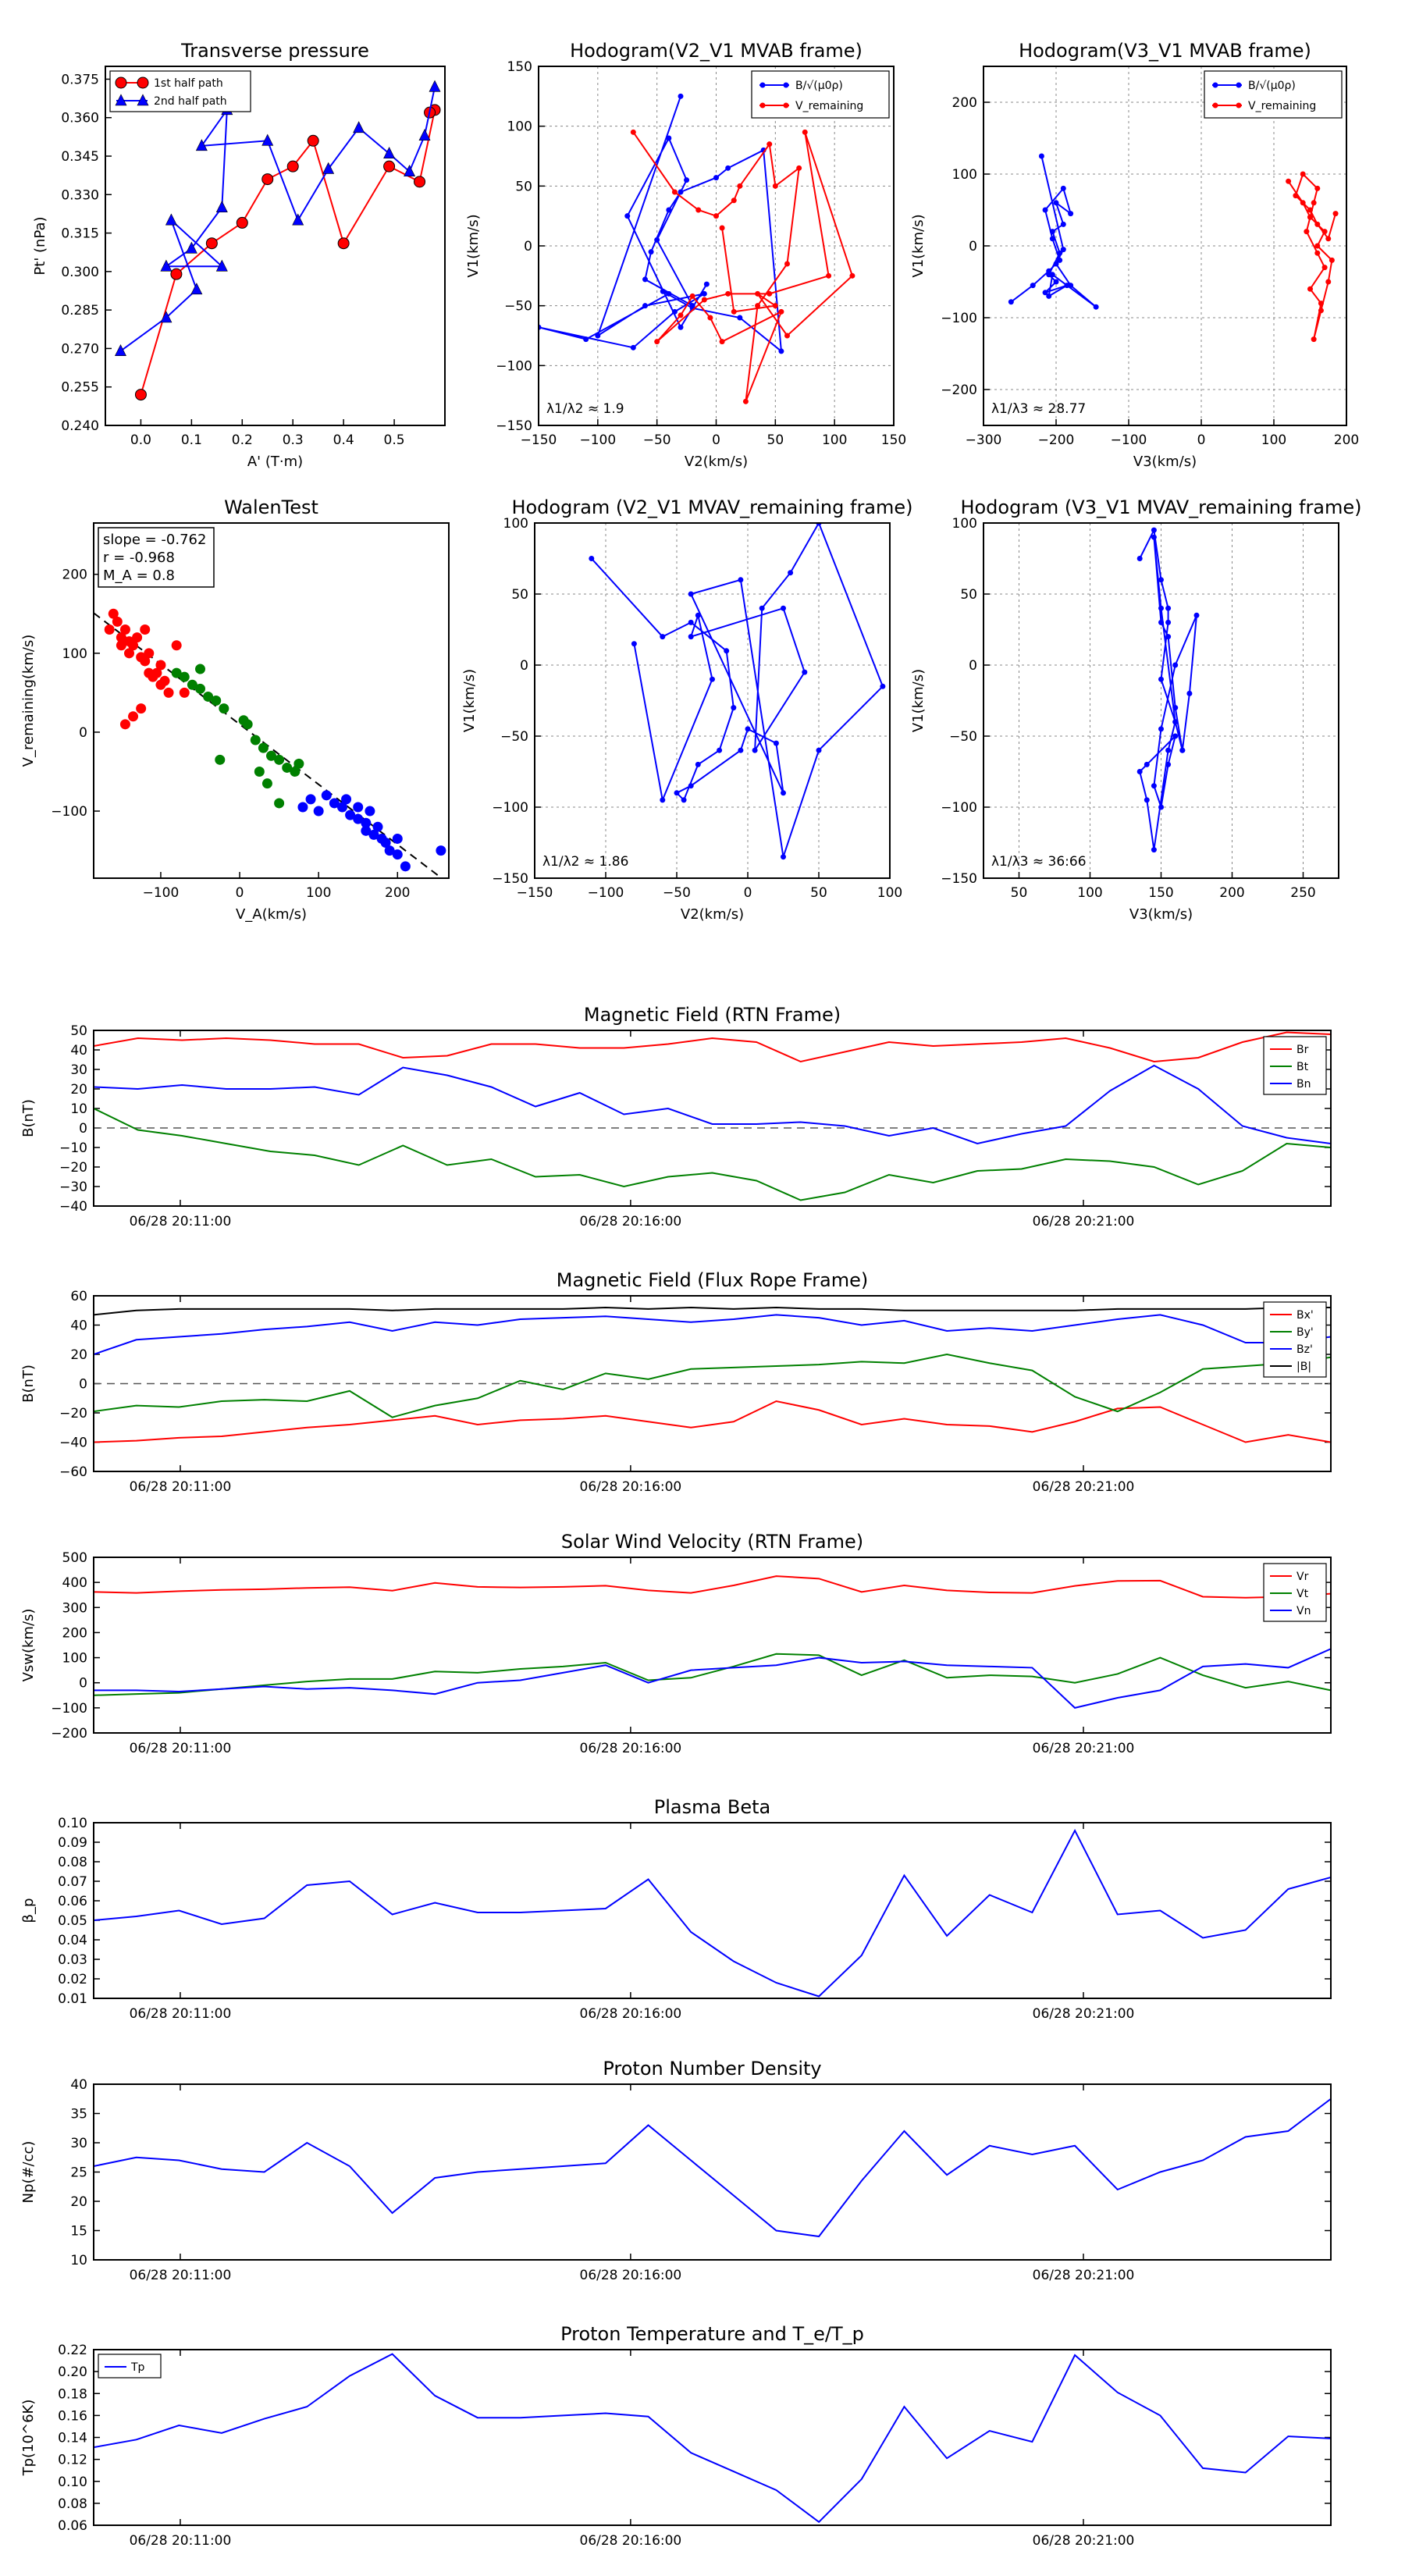  What do you see at coordinates (28, 1118) in the screenshot?
I see `y-axis-label: B(nT)` at bounding box center [28, 1118].